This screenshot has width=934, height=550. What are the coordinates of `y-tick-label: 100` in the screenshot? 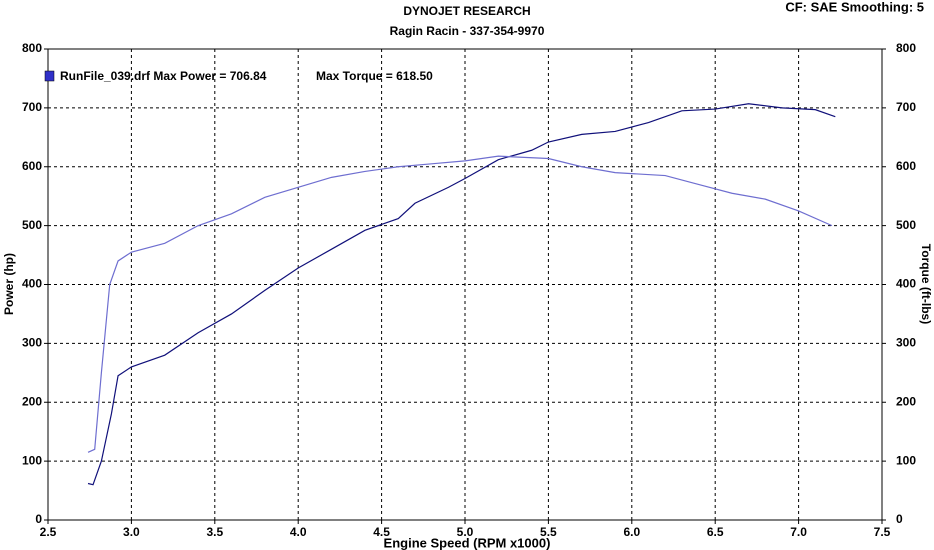 It's located at (32, 460).